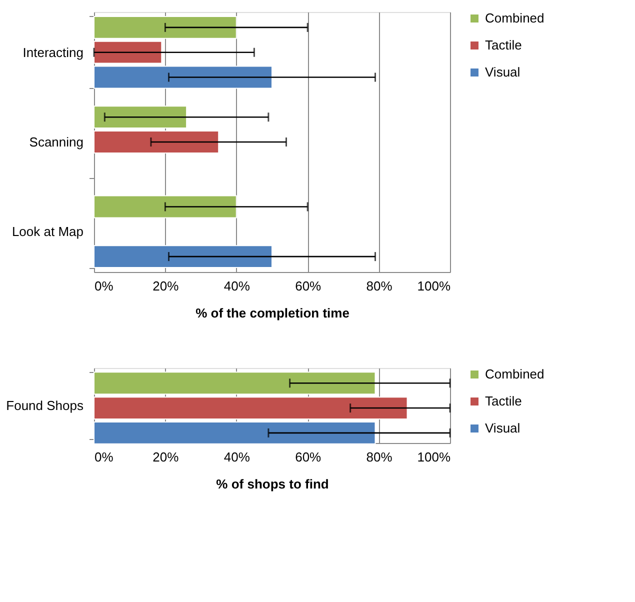 The width and height of the screenshot is (635, 602). I want to click on x-axis-title: % of shops to find, so click(272, 484).